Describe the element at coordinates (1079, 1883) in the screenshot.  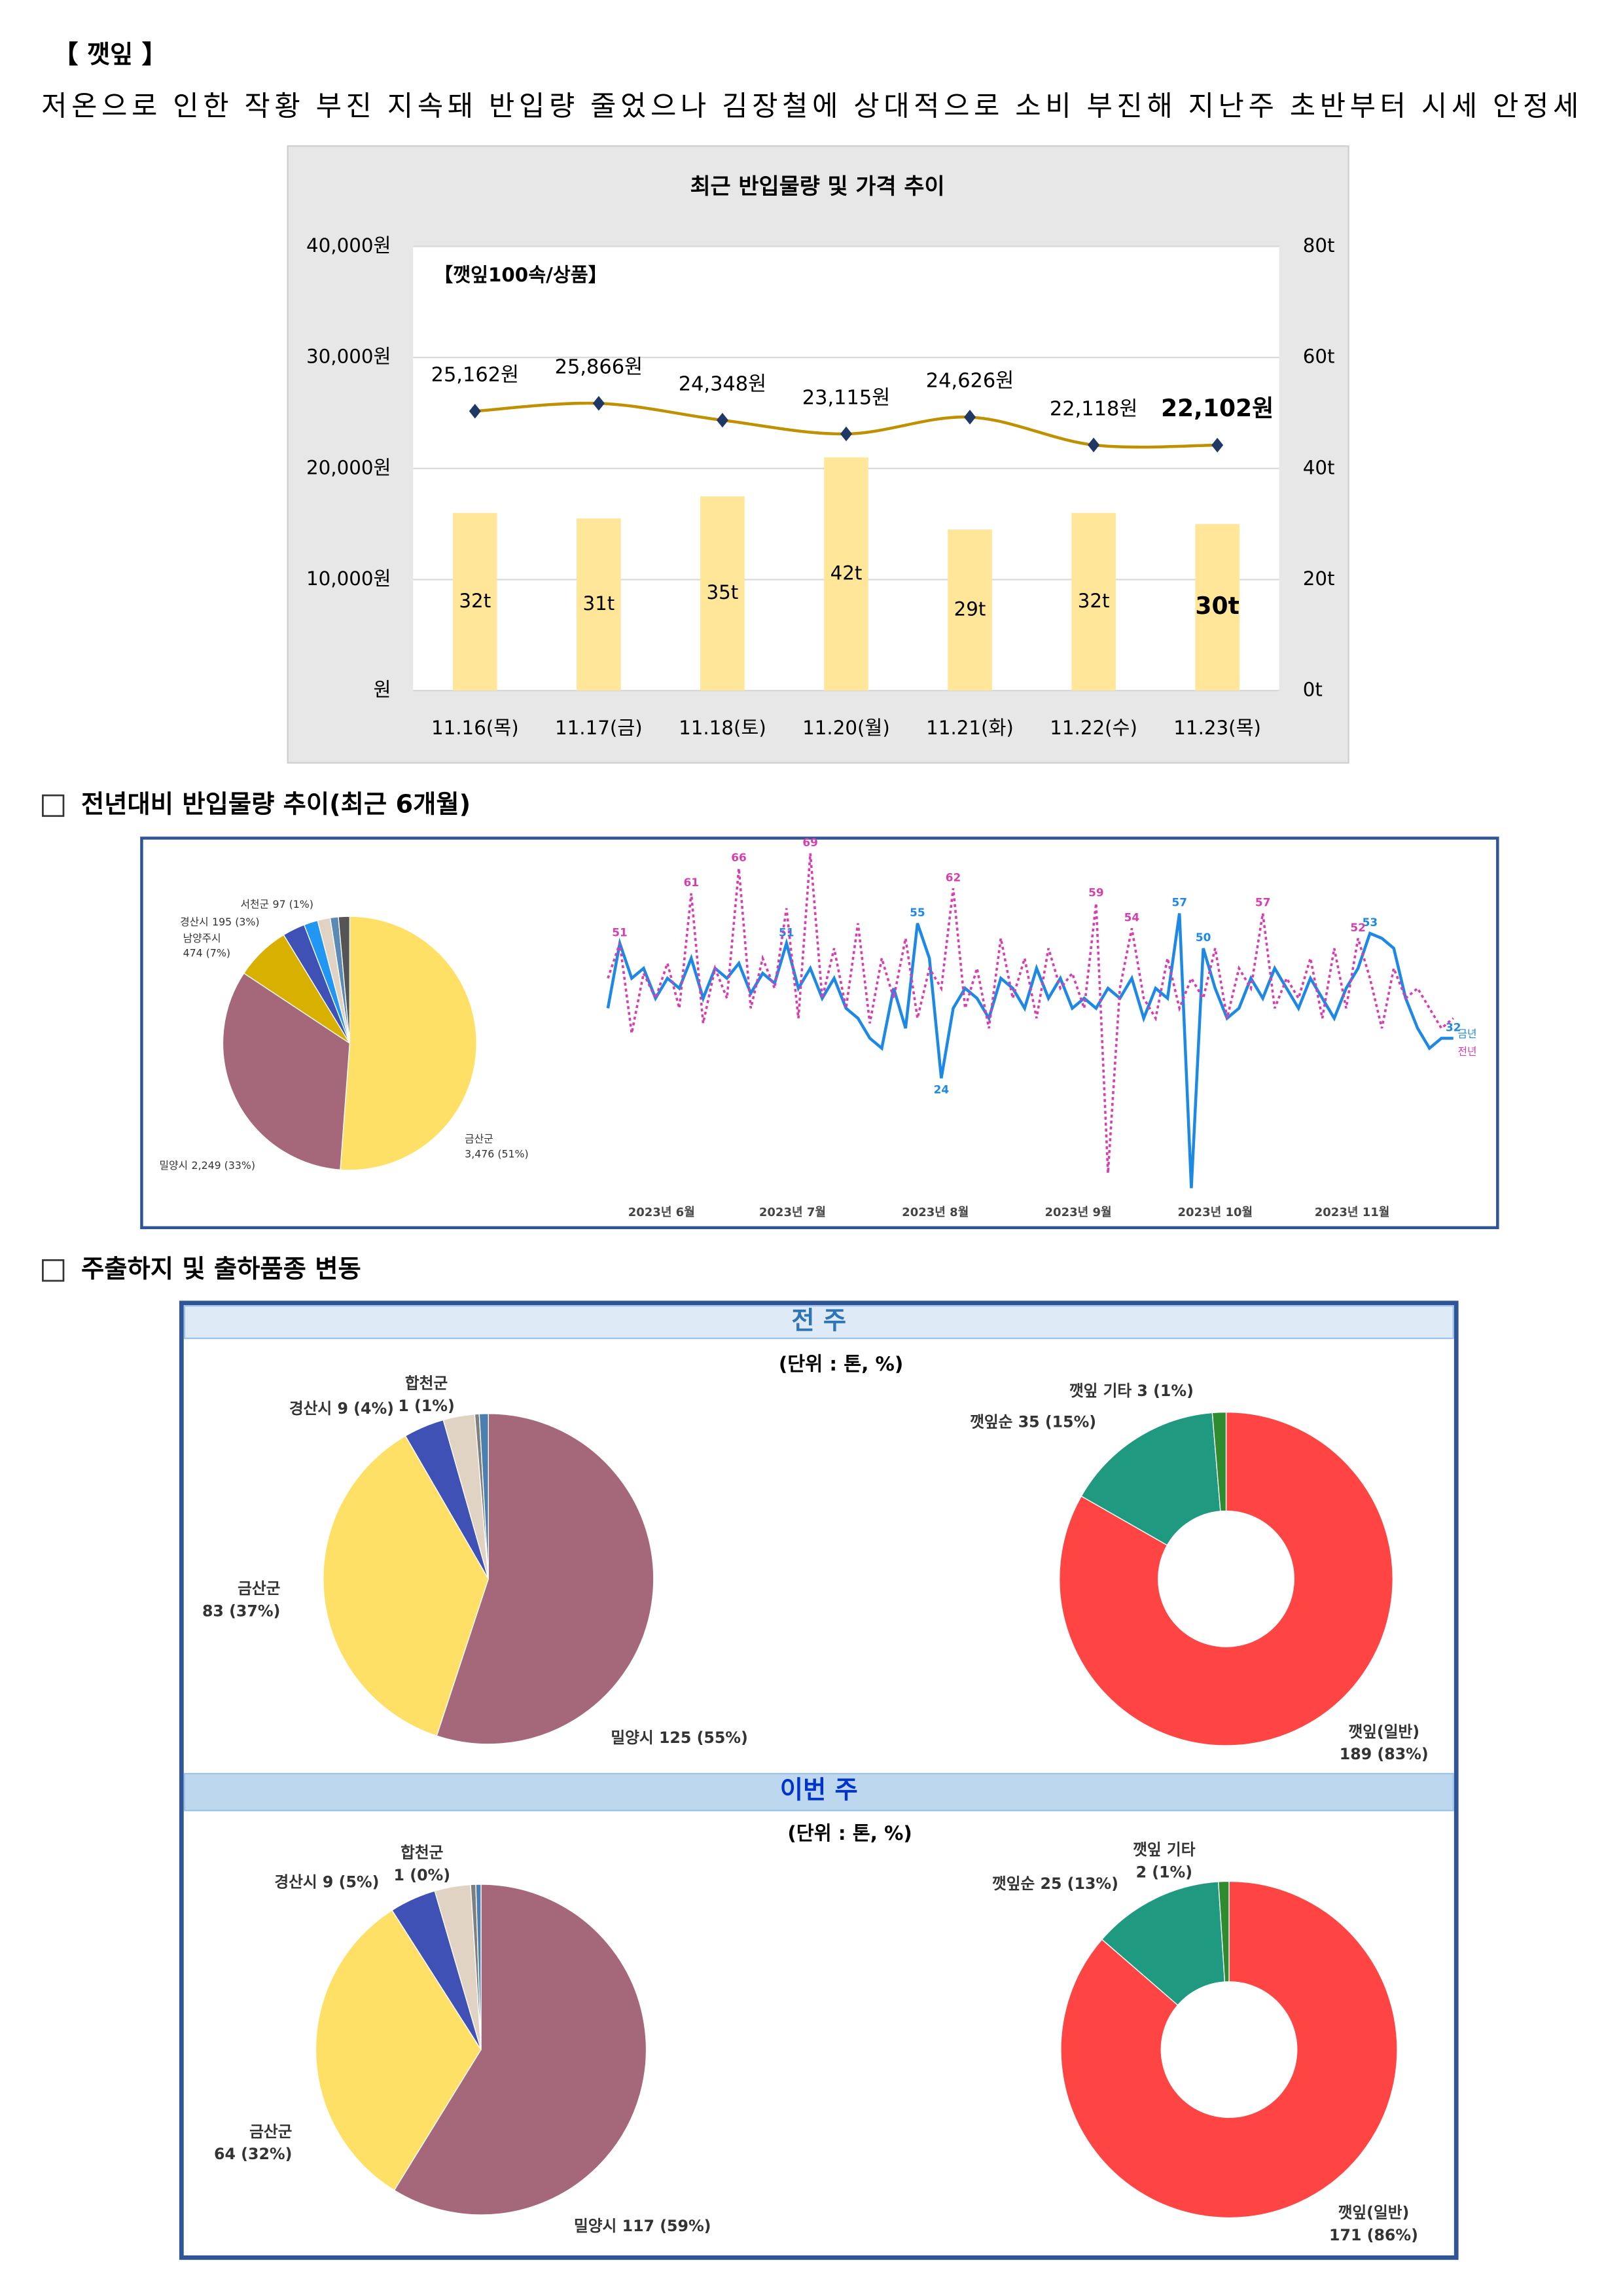
I see `slice-value: 25 (13%)` at that location.